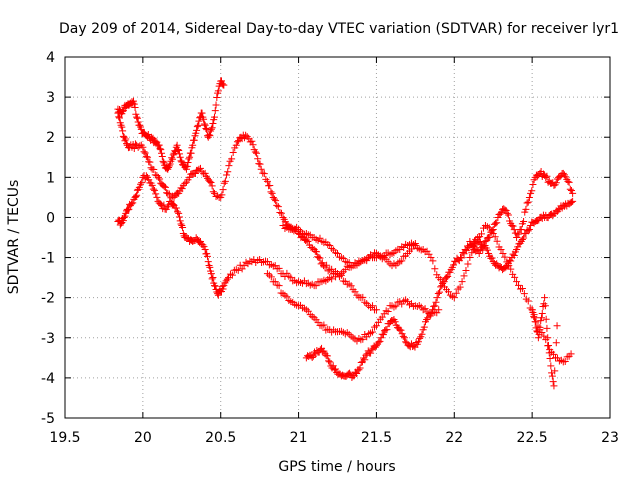  What do you see at coordinates (50, 218) in the screenshot?
I see `y-tick-label: 0` at bounding box center [50, 218].